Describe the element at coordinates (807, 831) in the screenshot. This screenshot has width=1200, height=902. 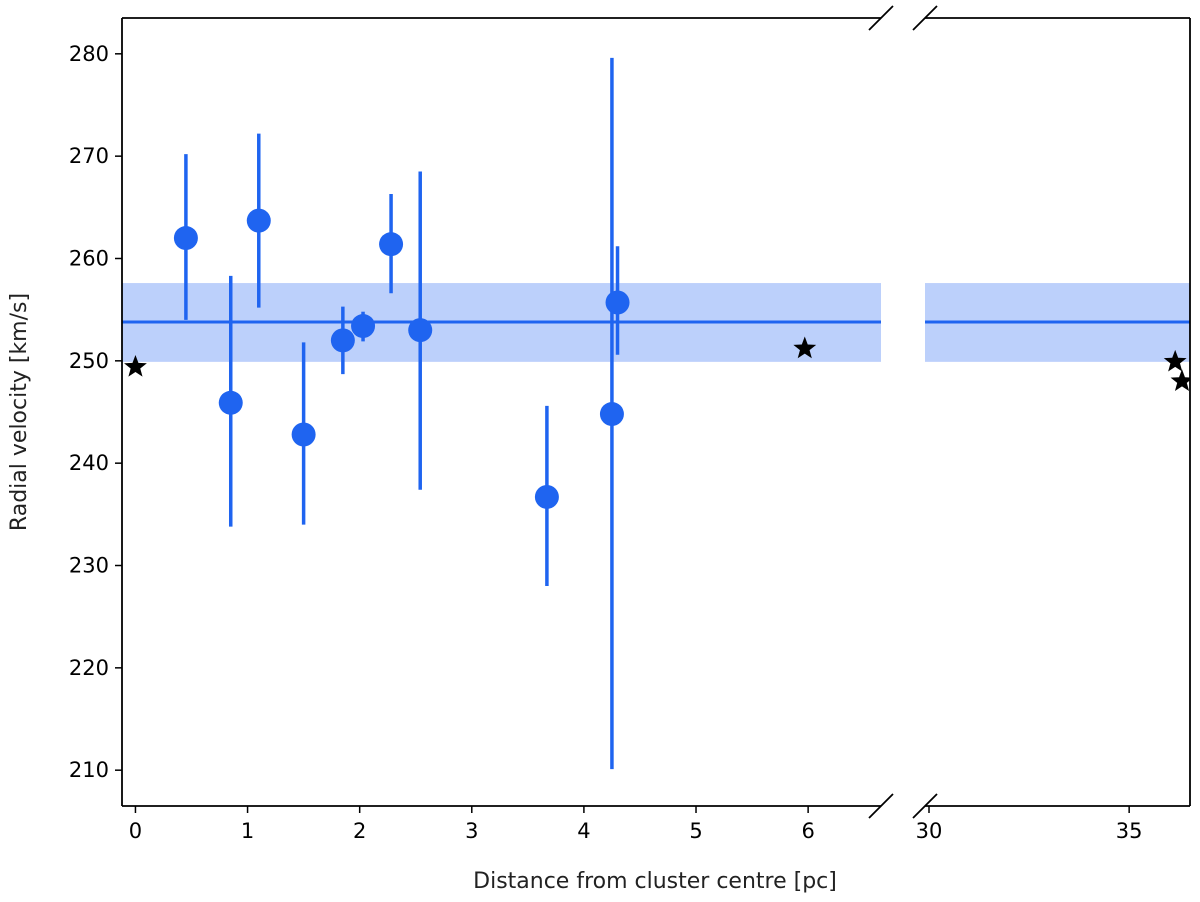
I see `x-tick-label-6: 6` at that location.